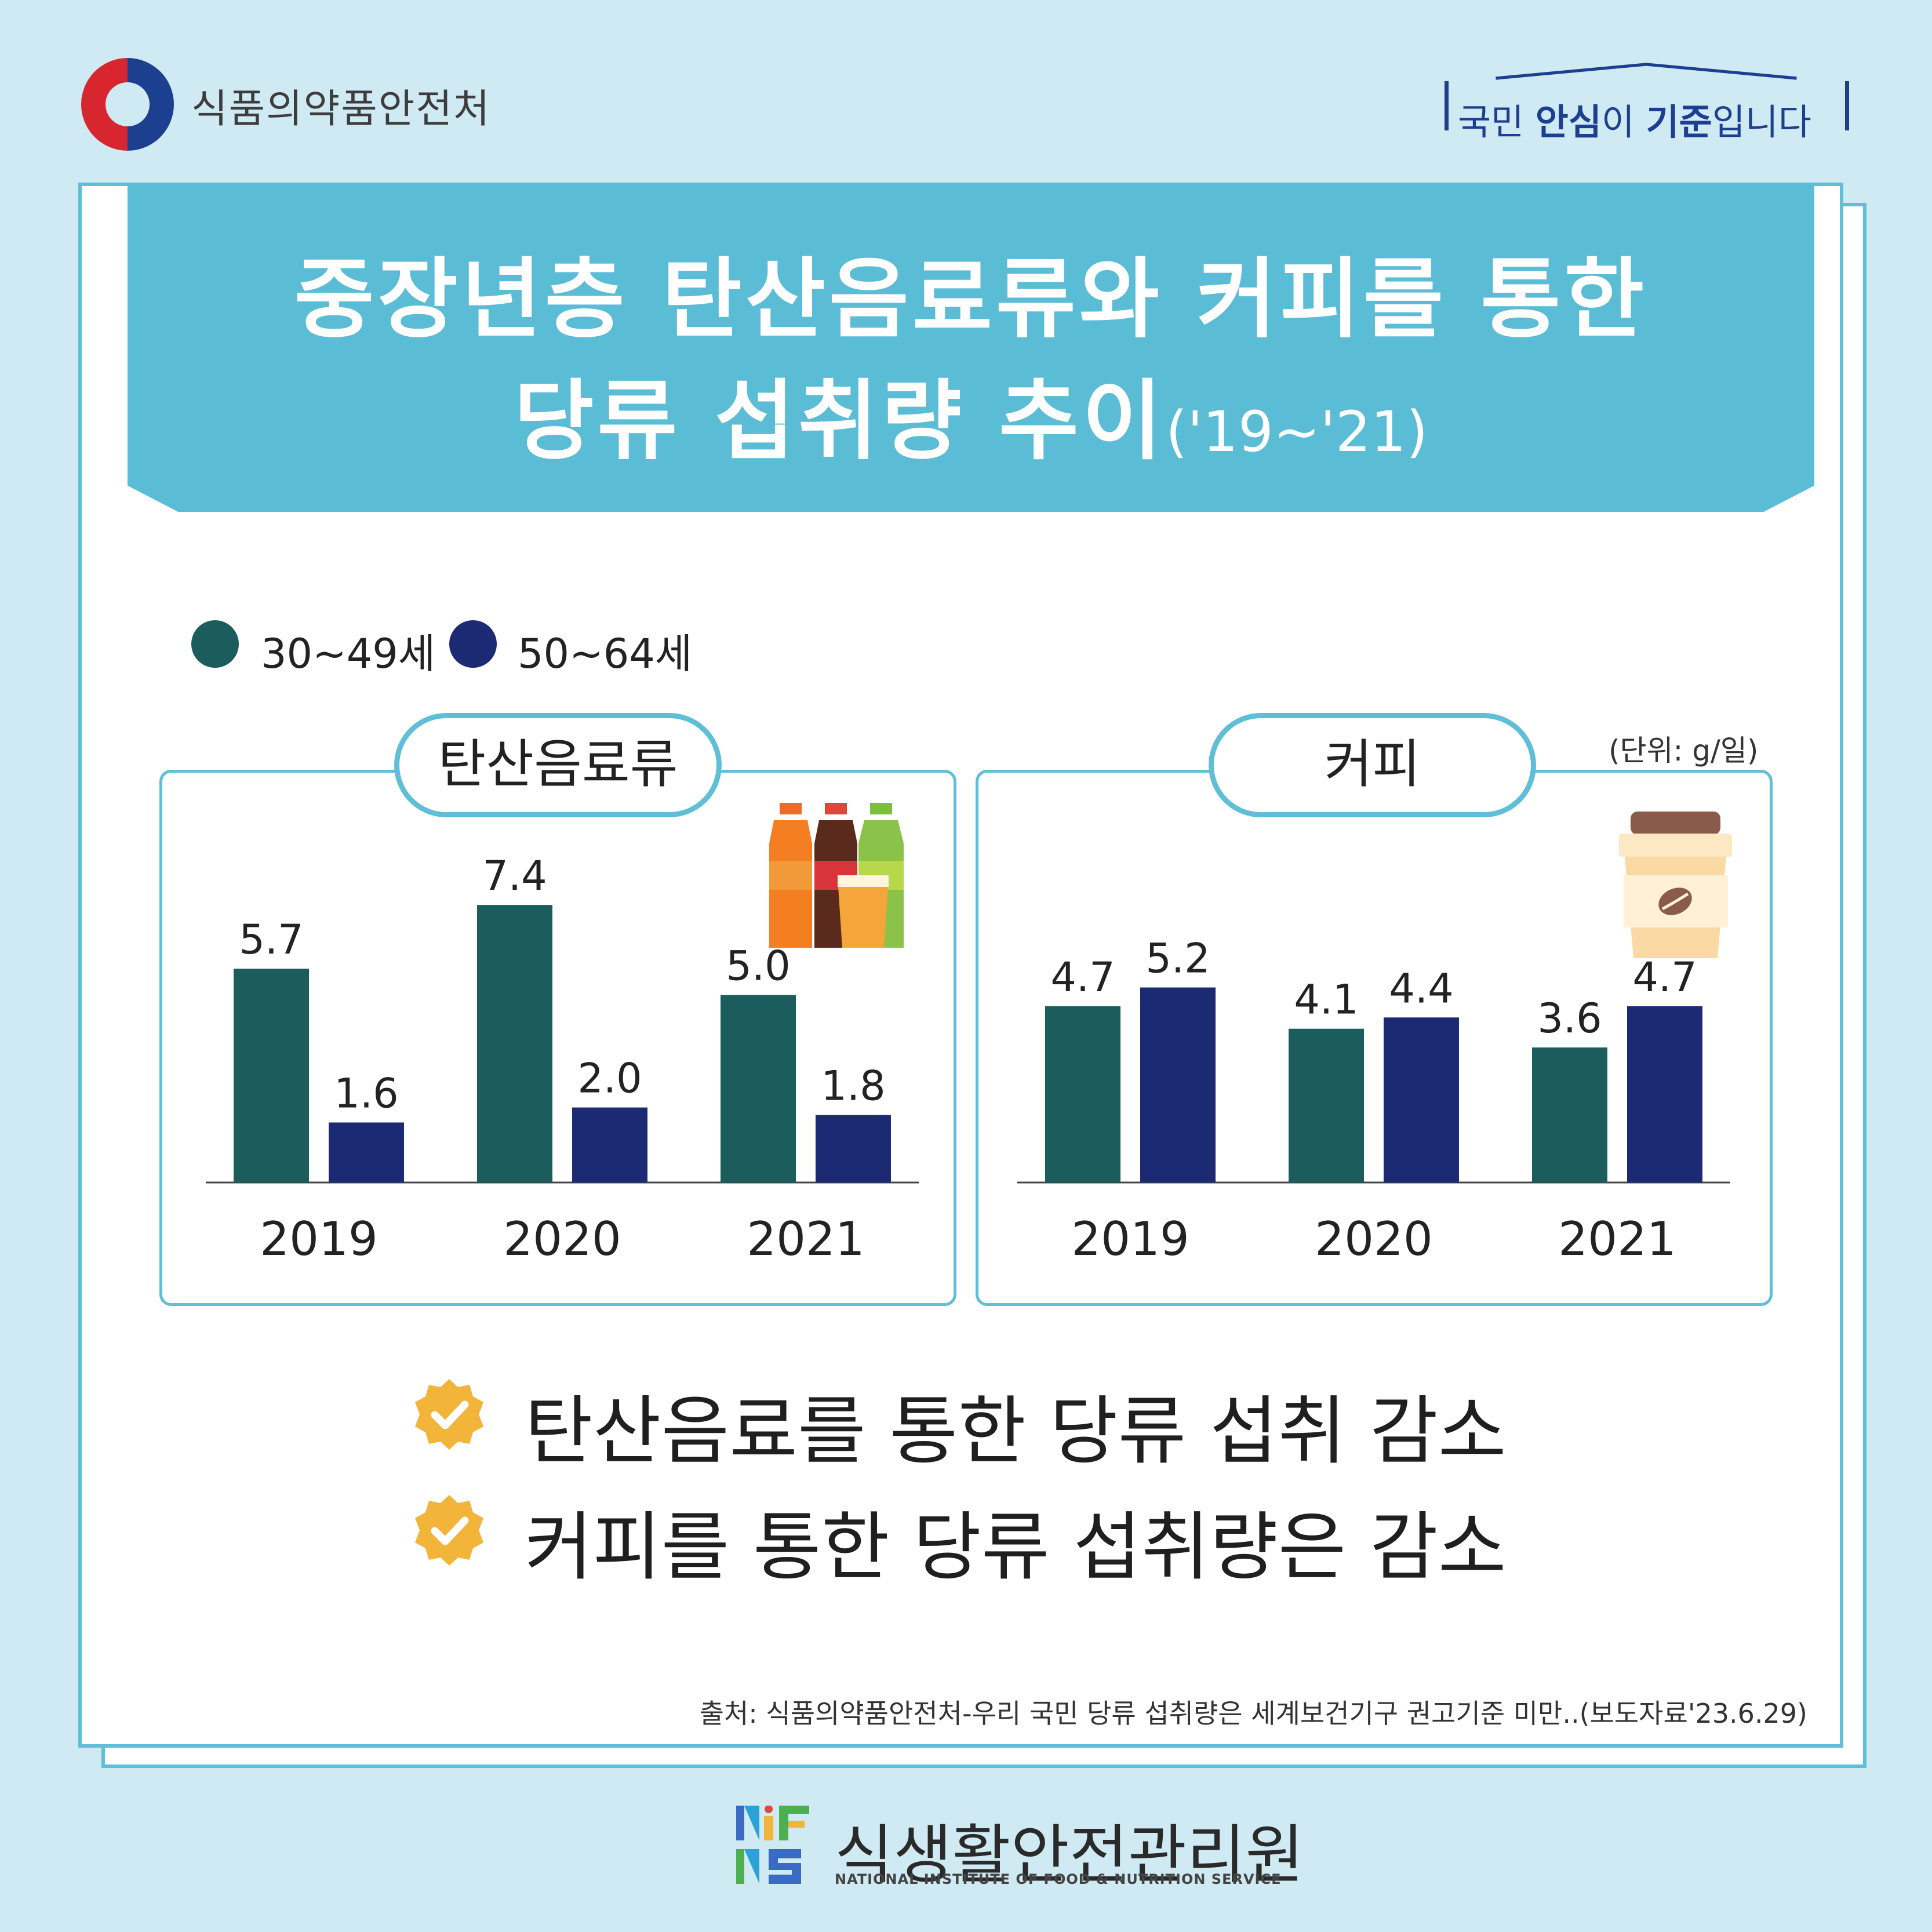 The height and width of the screenshot is (1932, 1932). Describe the element at coordinates (1617, 1239) in the screenshot. I see `coffee-x-tick-label: 2021` at that location.